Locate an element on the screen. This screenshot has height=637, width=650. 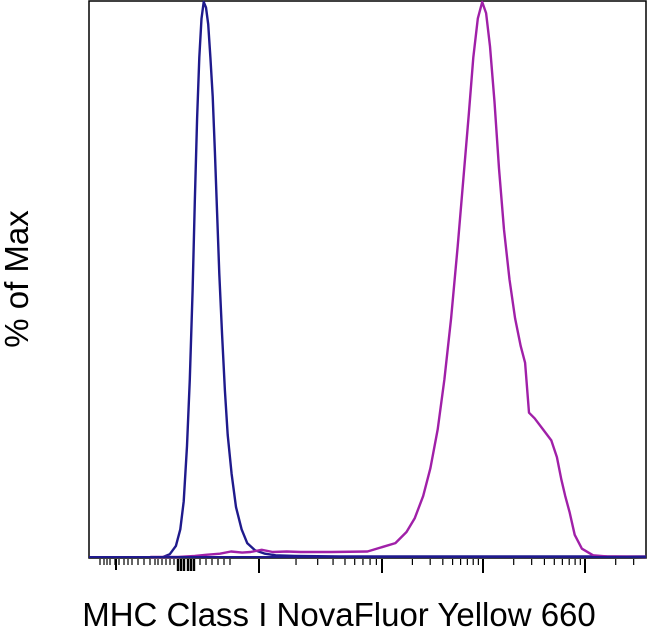
x-axis-label: MHC Class I NovaFluor Yellow 660 is located at coordinates (339, 614).